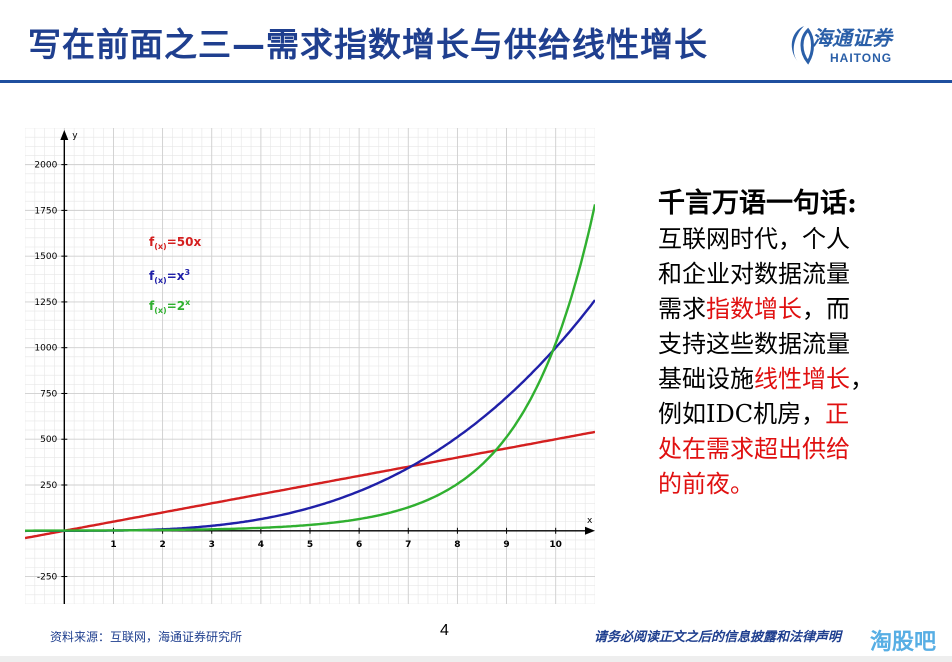 Image resolution: width=952 pixels, height=662 pixels. Describe the element at coordinates (184, 242) in the screenshot. I see `legend-eq: =50x` at that location.